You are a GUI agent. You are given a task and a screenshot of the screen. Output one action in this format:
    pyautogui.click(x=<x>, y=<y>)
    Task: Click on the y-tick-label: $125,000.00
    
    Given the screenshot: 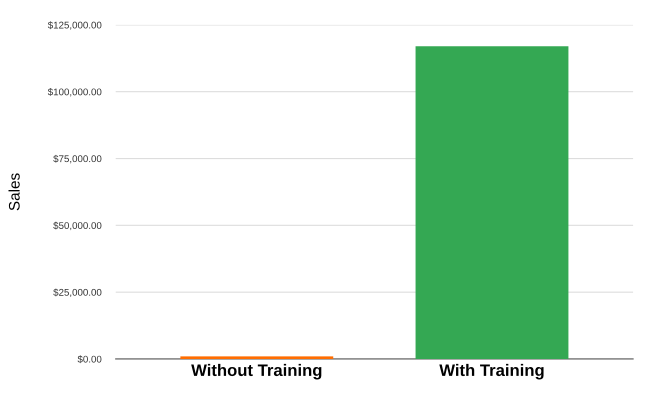 What is the action you would take?
    pyautogui.click(x=75, y=25)
    